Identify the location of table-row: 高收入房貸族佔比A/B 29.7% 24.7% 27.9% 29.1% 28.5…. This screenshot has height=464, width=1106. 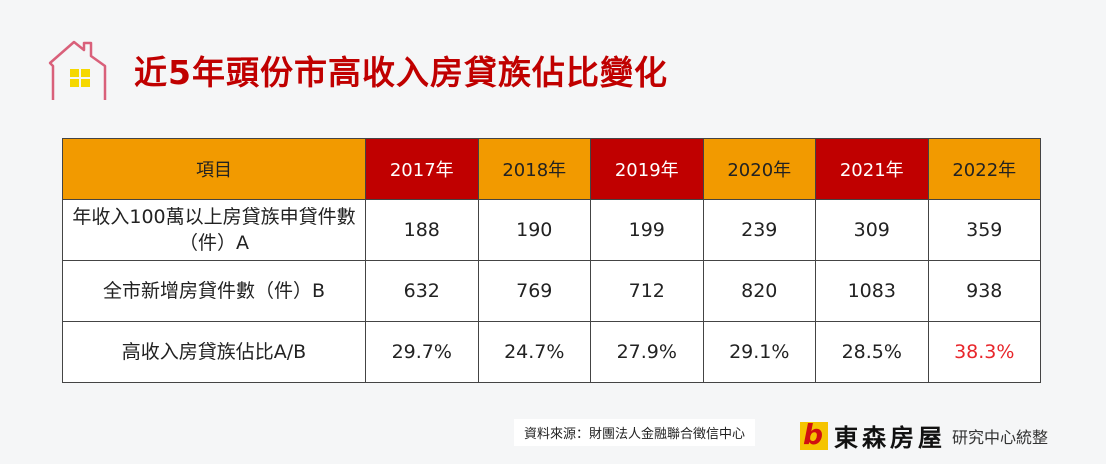
(551, 352).